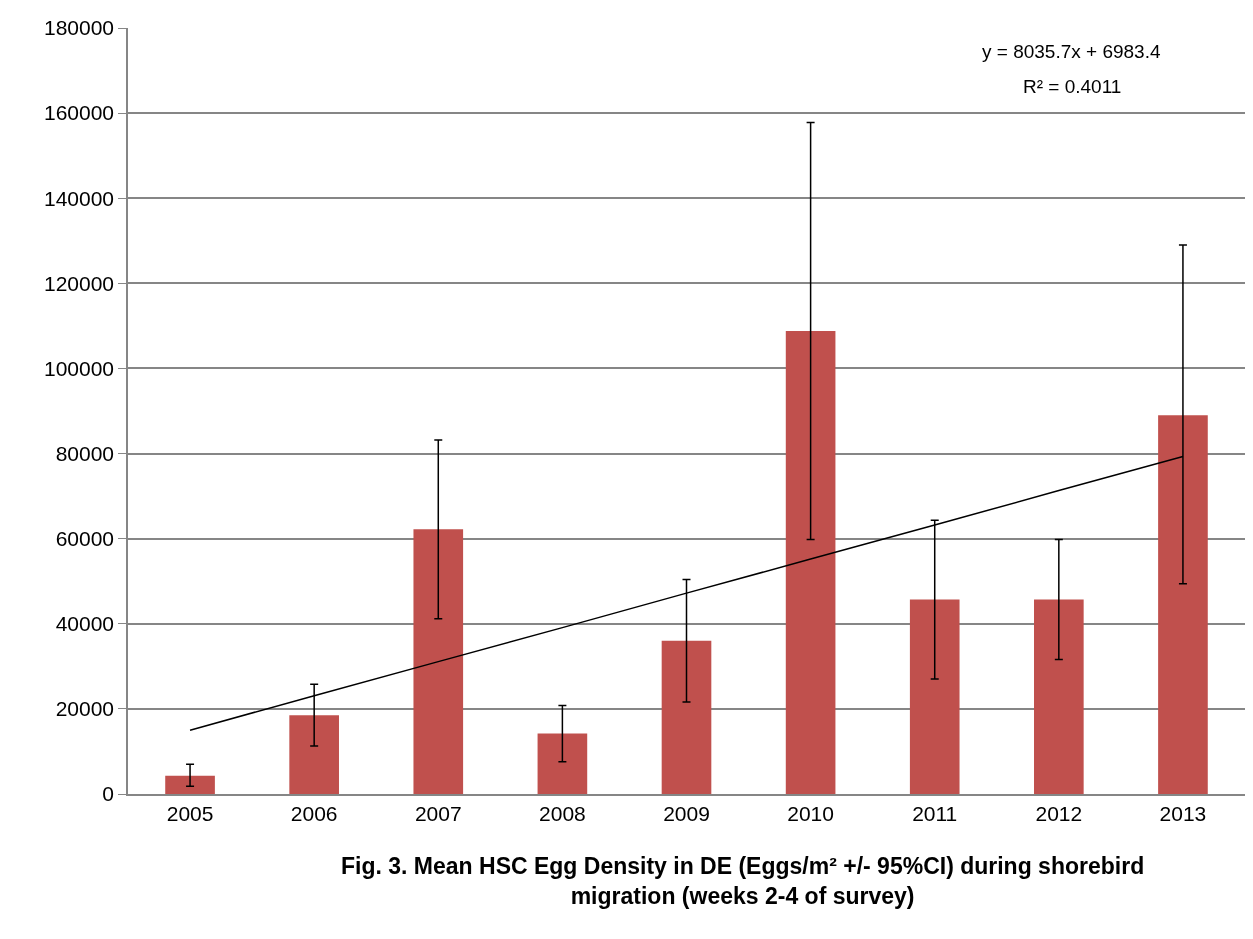 This screenshot has height=939, width=1253. What do you see at coordinates (314, 813) in the screenshot?
I see `x-tick-label: 2006` at bounding box center [314, 813].